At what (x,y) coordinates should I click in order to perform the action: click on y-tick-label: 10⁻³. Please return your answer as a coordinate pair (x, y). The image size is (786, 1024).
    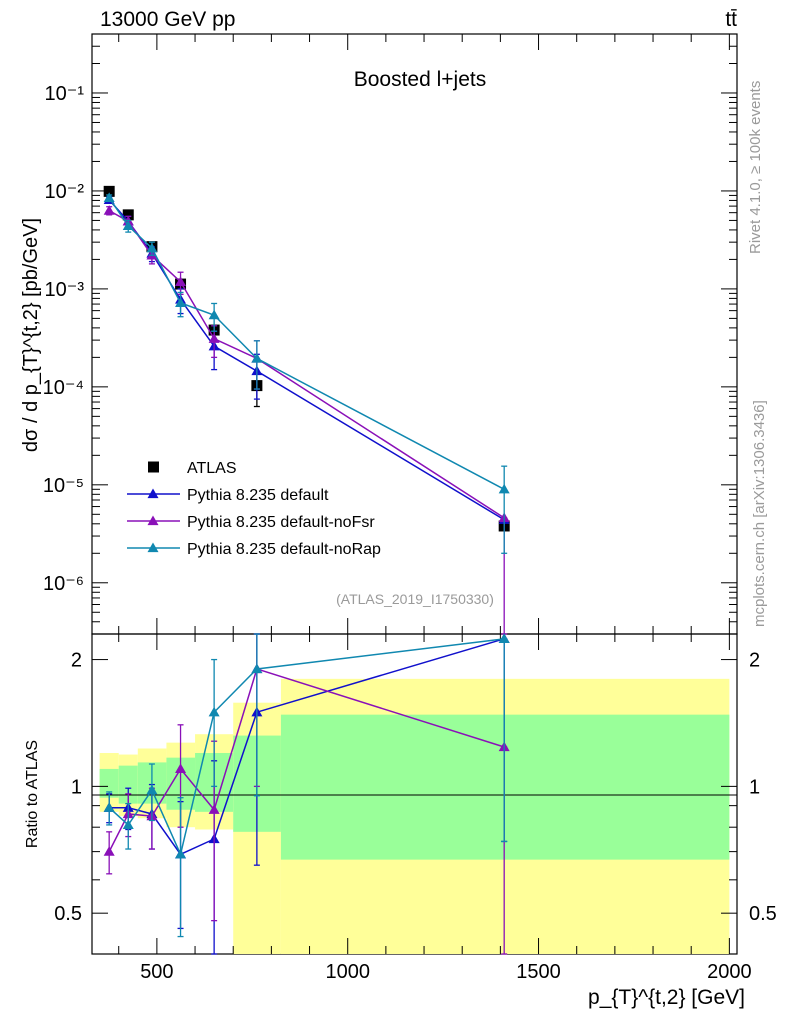
    Looking at the image, I should click on (65, 290).